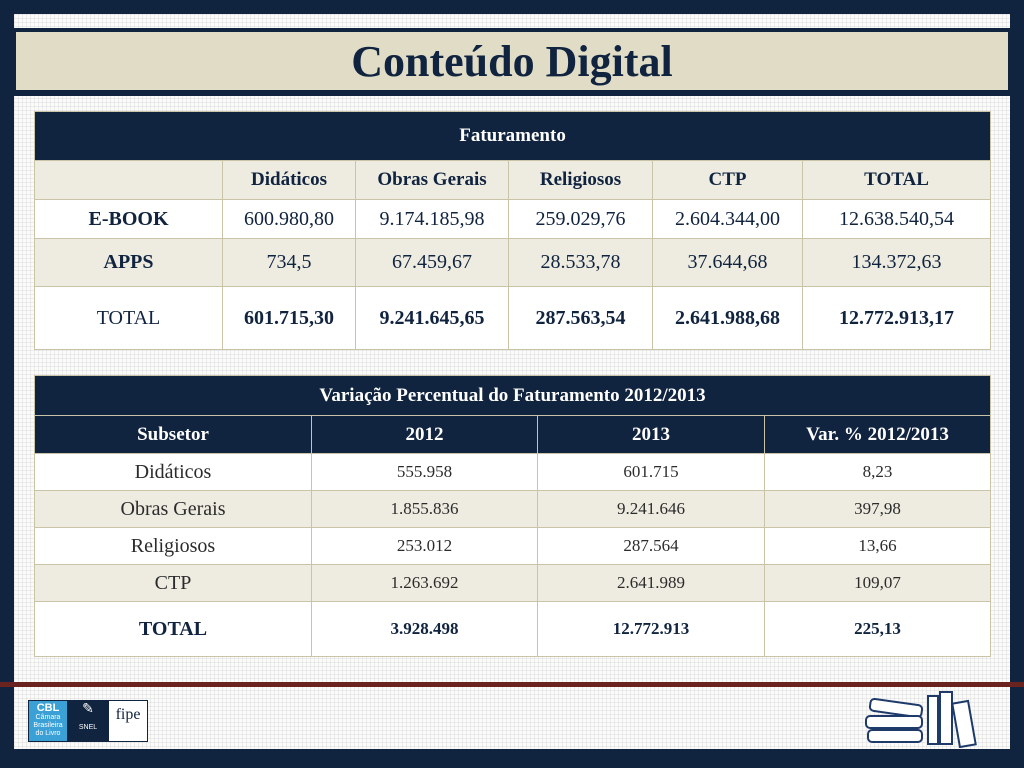 The image size is (1024, 768). What do you see at coordinates (877, 629) in the screenshot?
I see `cell: 225,13` at bounding box center [877, 629].